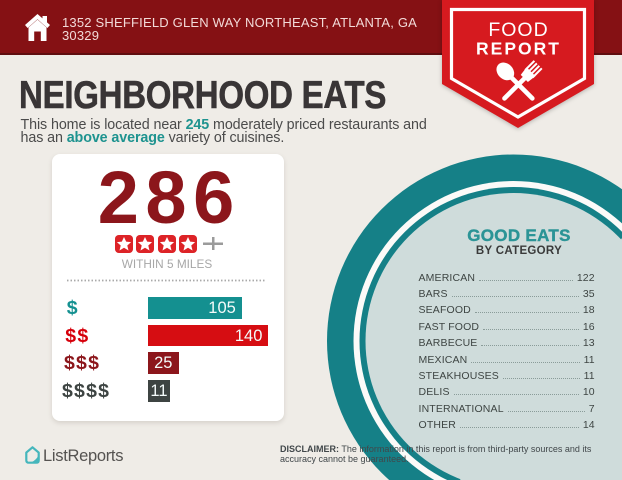  Describe the element at coordinates (518, 30) in the screenshot. I see `svg-text: FOOD` at that location.